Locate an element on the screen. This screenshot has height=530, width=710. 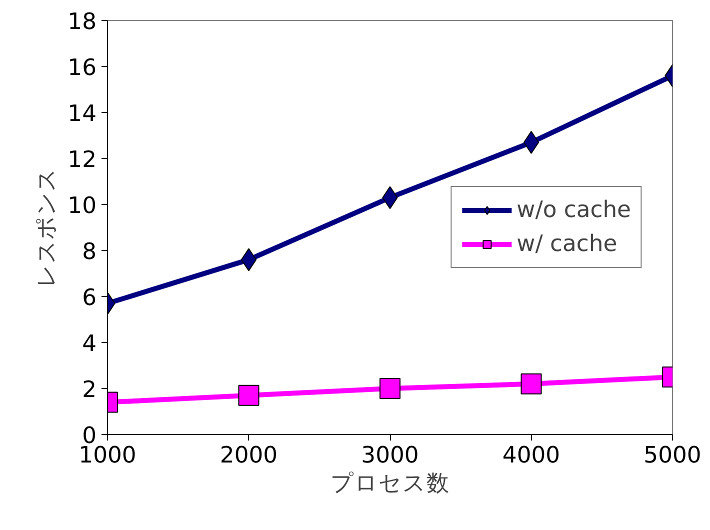
x-tick-label: 5000 is located at coordinates (673, 455).